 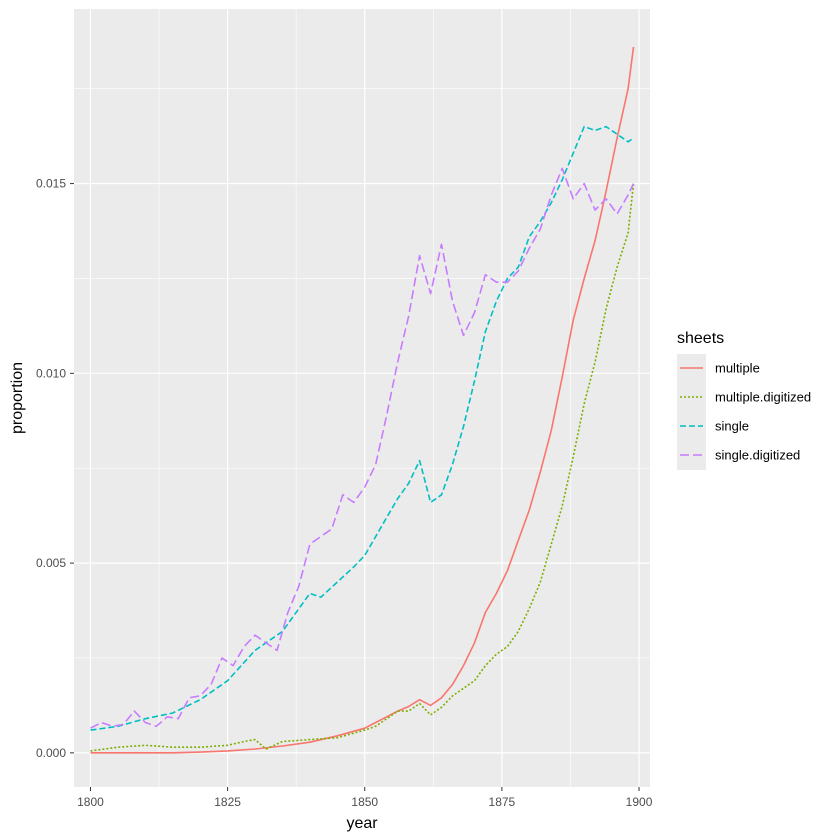 What do you see at coordinates (227, 802) in the screenshot?
I see `x-tick-label: 1825` at bounding box center [227, 802].